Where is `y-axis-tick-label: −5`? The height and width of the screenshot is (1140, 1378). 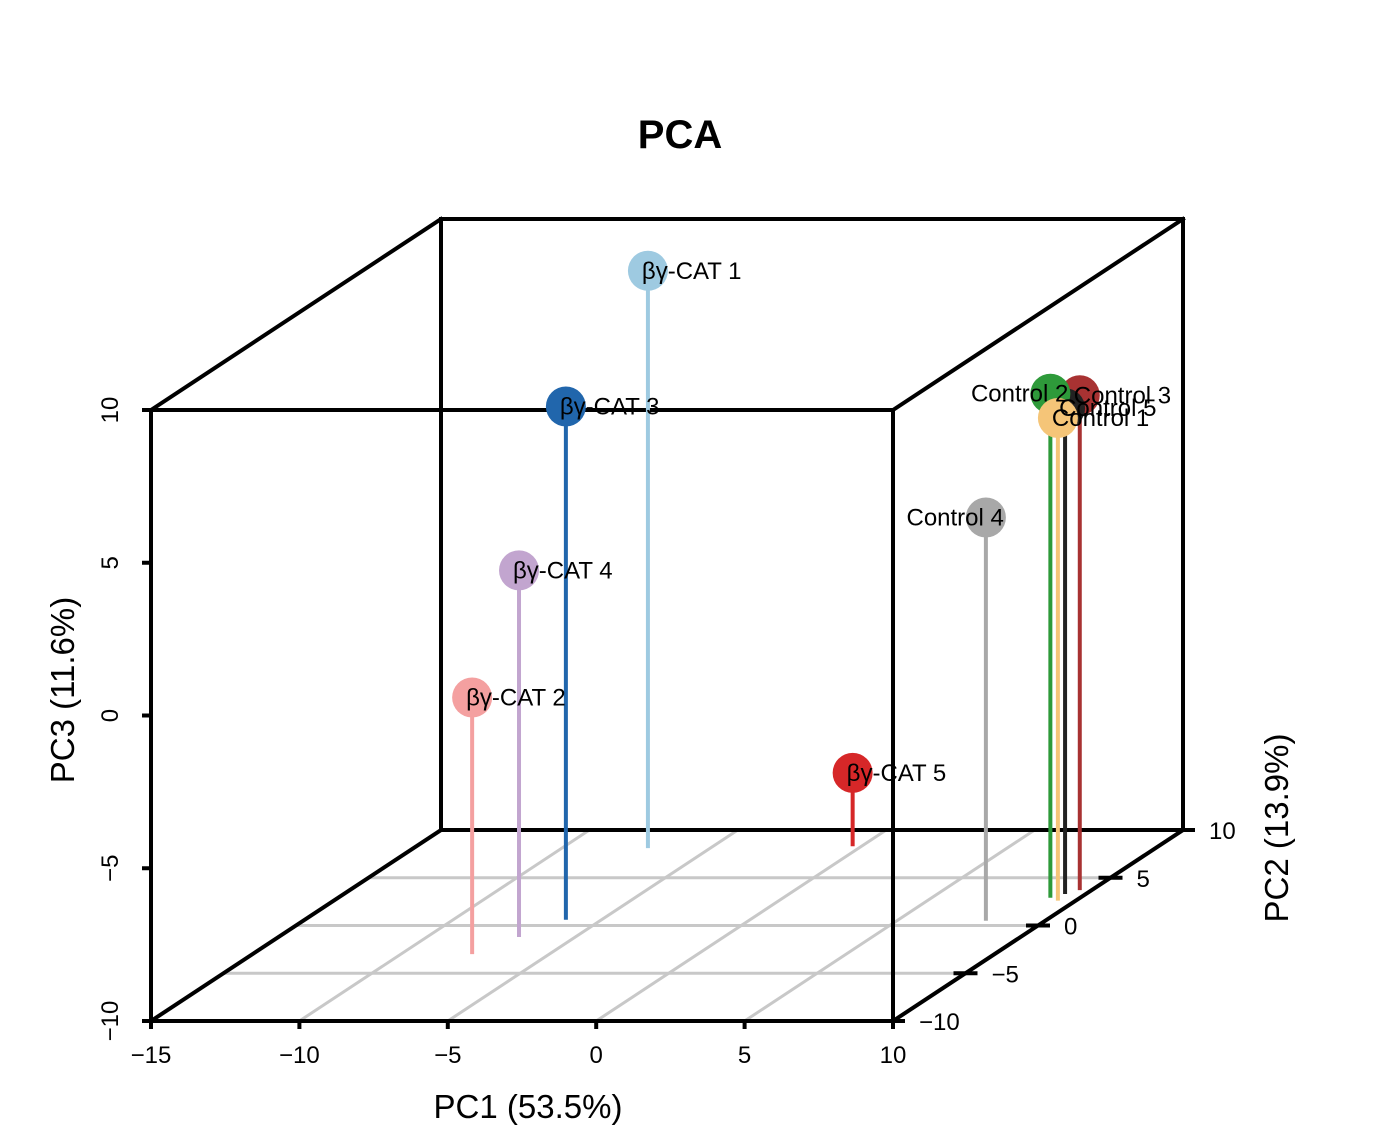
y-axis-tick-label: −5 is located at coordinates (1005, 974).